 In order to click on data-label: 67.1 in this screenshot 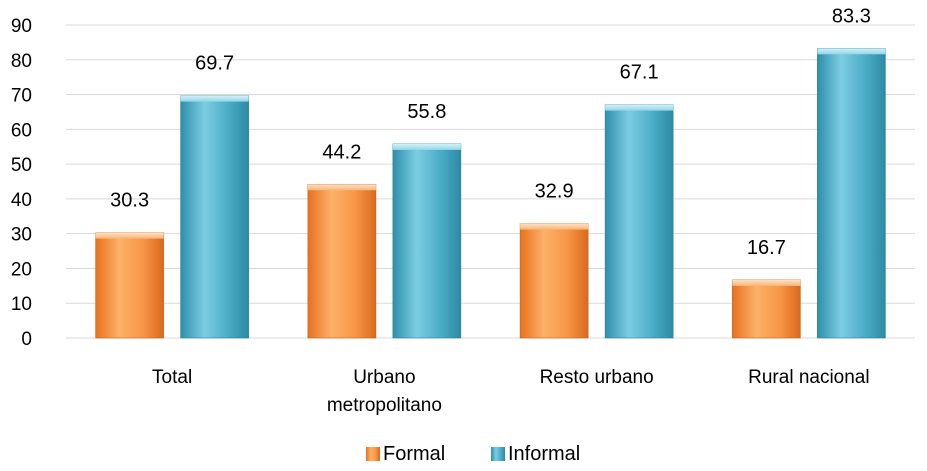, I will do `click(639, 73)`.